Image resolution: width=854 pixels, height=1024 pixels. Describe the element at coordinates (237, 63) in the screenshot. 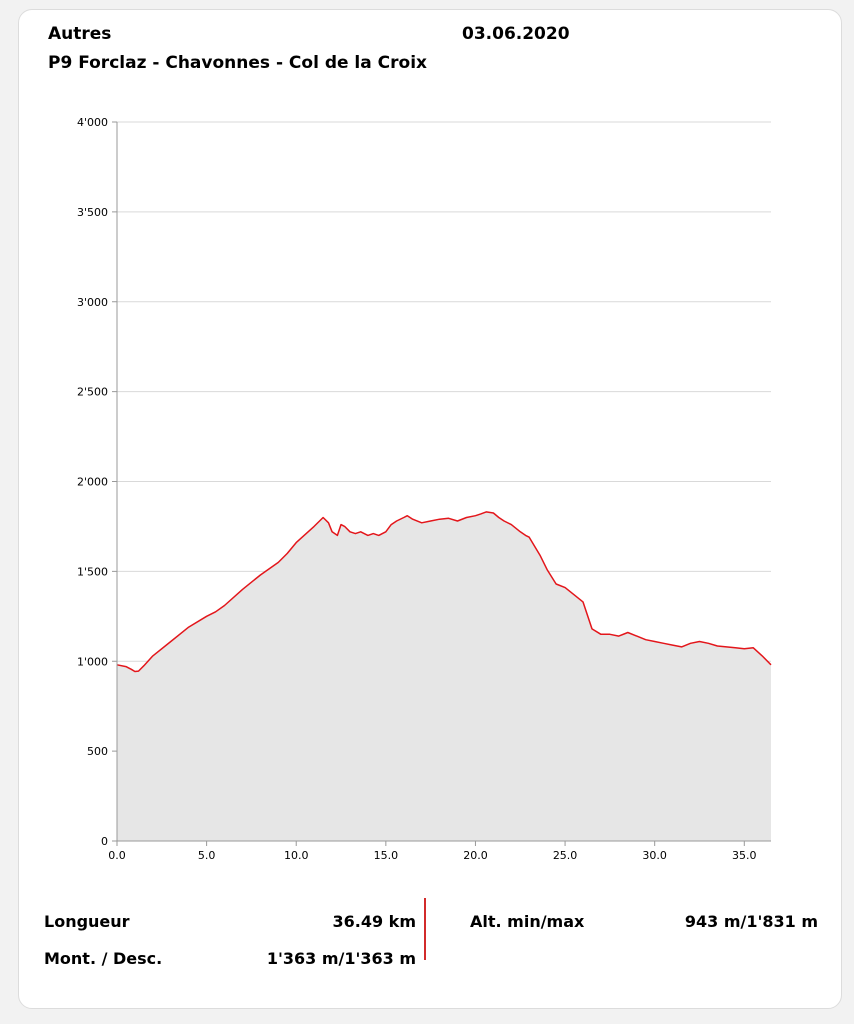

I see `route-title: P9 Forclaz - Chavonnes - Col de la Croix` at that location.